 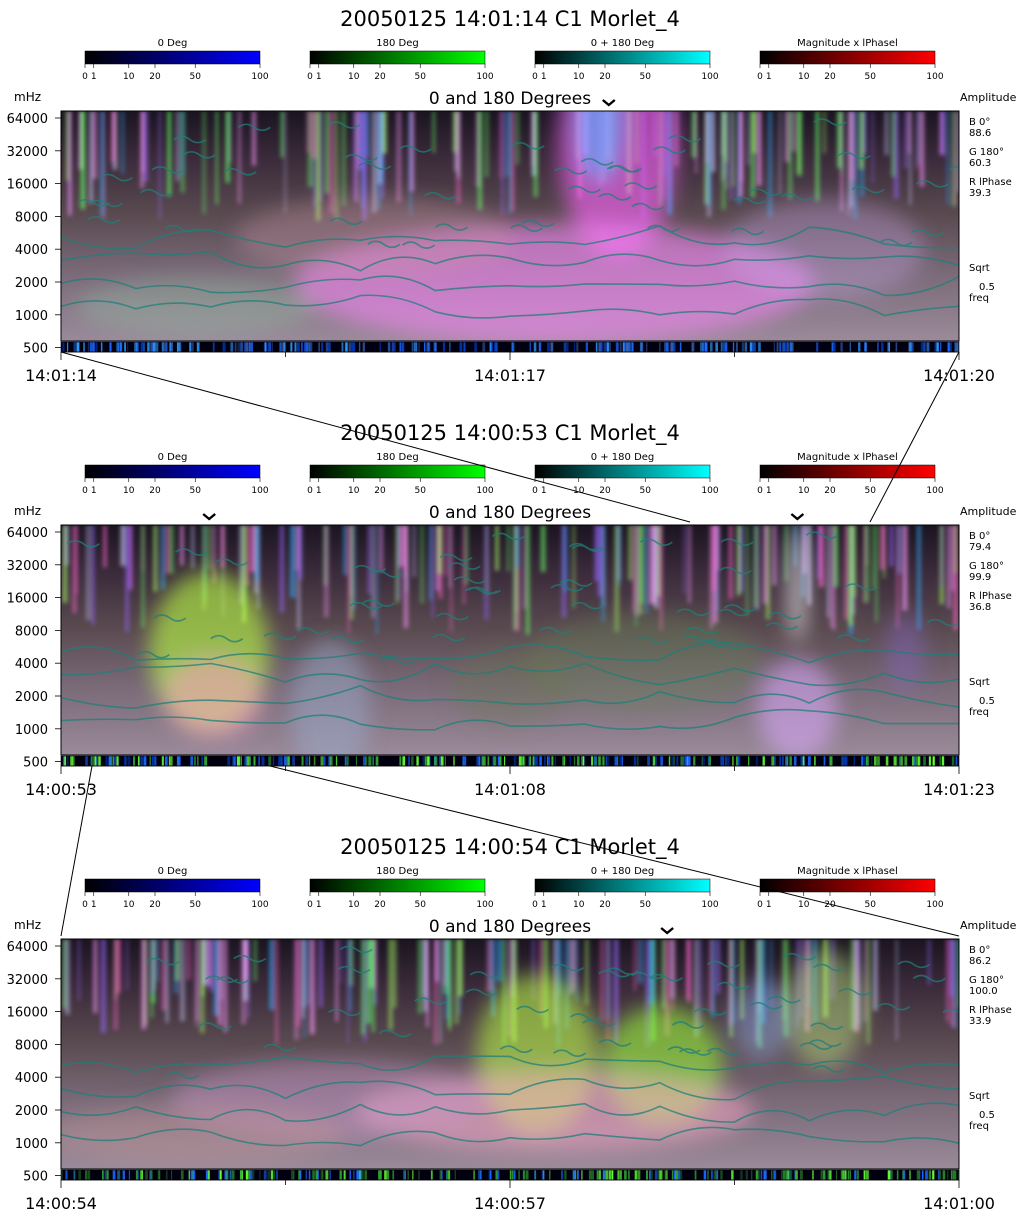 I want to click on legend-tick-label: 1, so click(x=319, y=905).